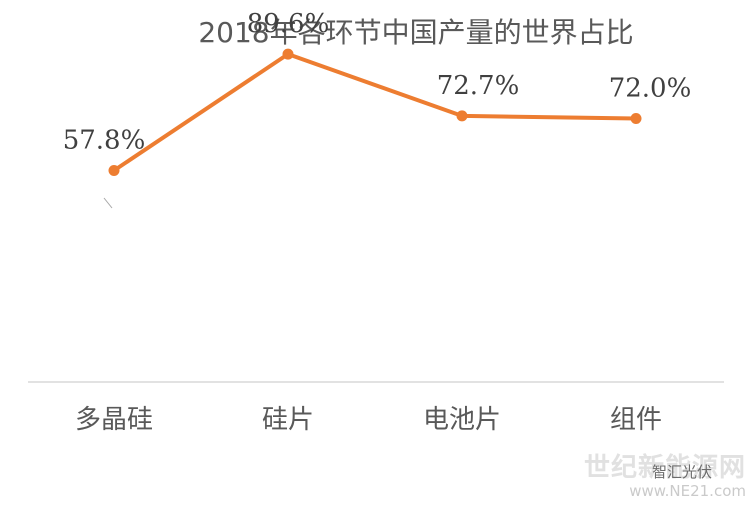 This screenshot has height=508, width=752. I want to click on x-tick-label: 电池片, so click(462, 420).